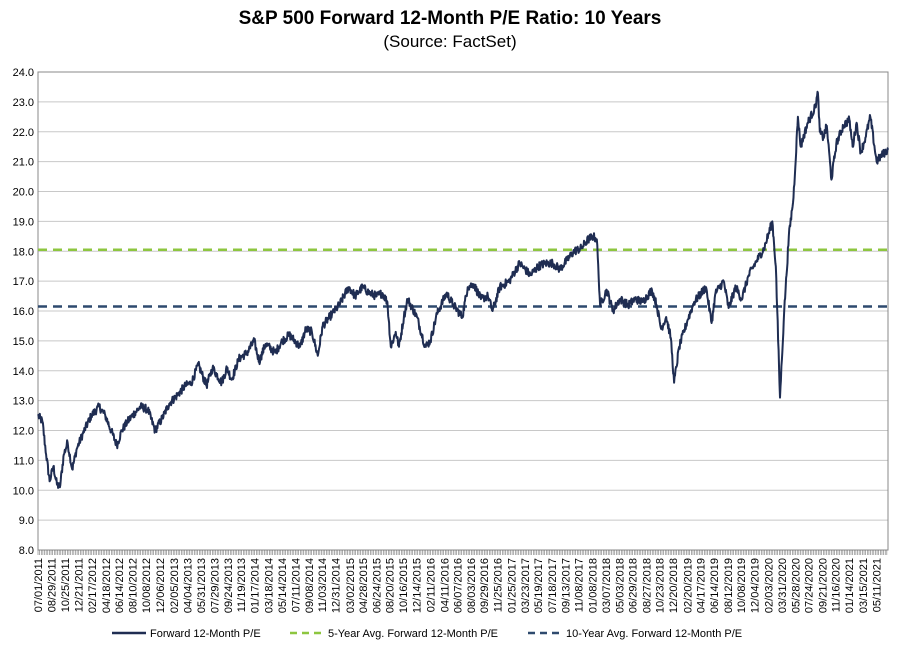 This screenshot has height=654, width=900. Describe the element at coordinates (66, 585) in the screenshot. I see `x-tick-label: 10/25/2011` at that location.